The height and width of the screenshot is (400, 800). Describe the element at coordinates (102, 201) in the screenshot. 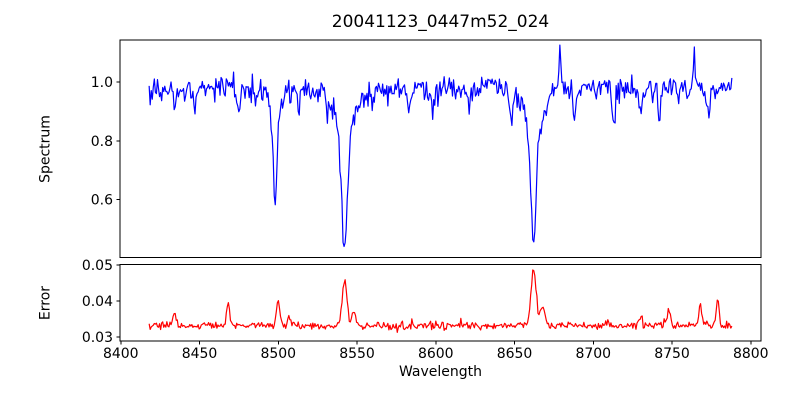

I see `y-tick-label: 0.6` at that location.